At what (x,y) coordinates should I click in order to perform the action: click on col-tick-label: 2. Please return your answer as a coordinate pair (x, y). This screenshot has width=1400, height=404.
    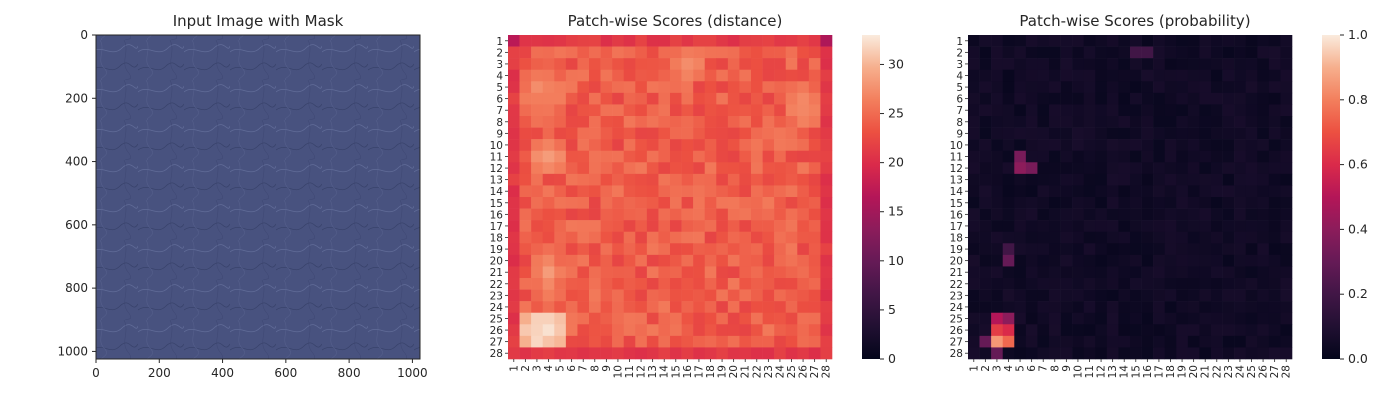
    Looking at the image, I should click on (526, 368).